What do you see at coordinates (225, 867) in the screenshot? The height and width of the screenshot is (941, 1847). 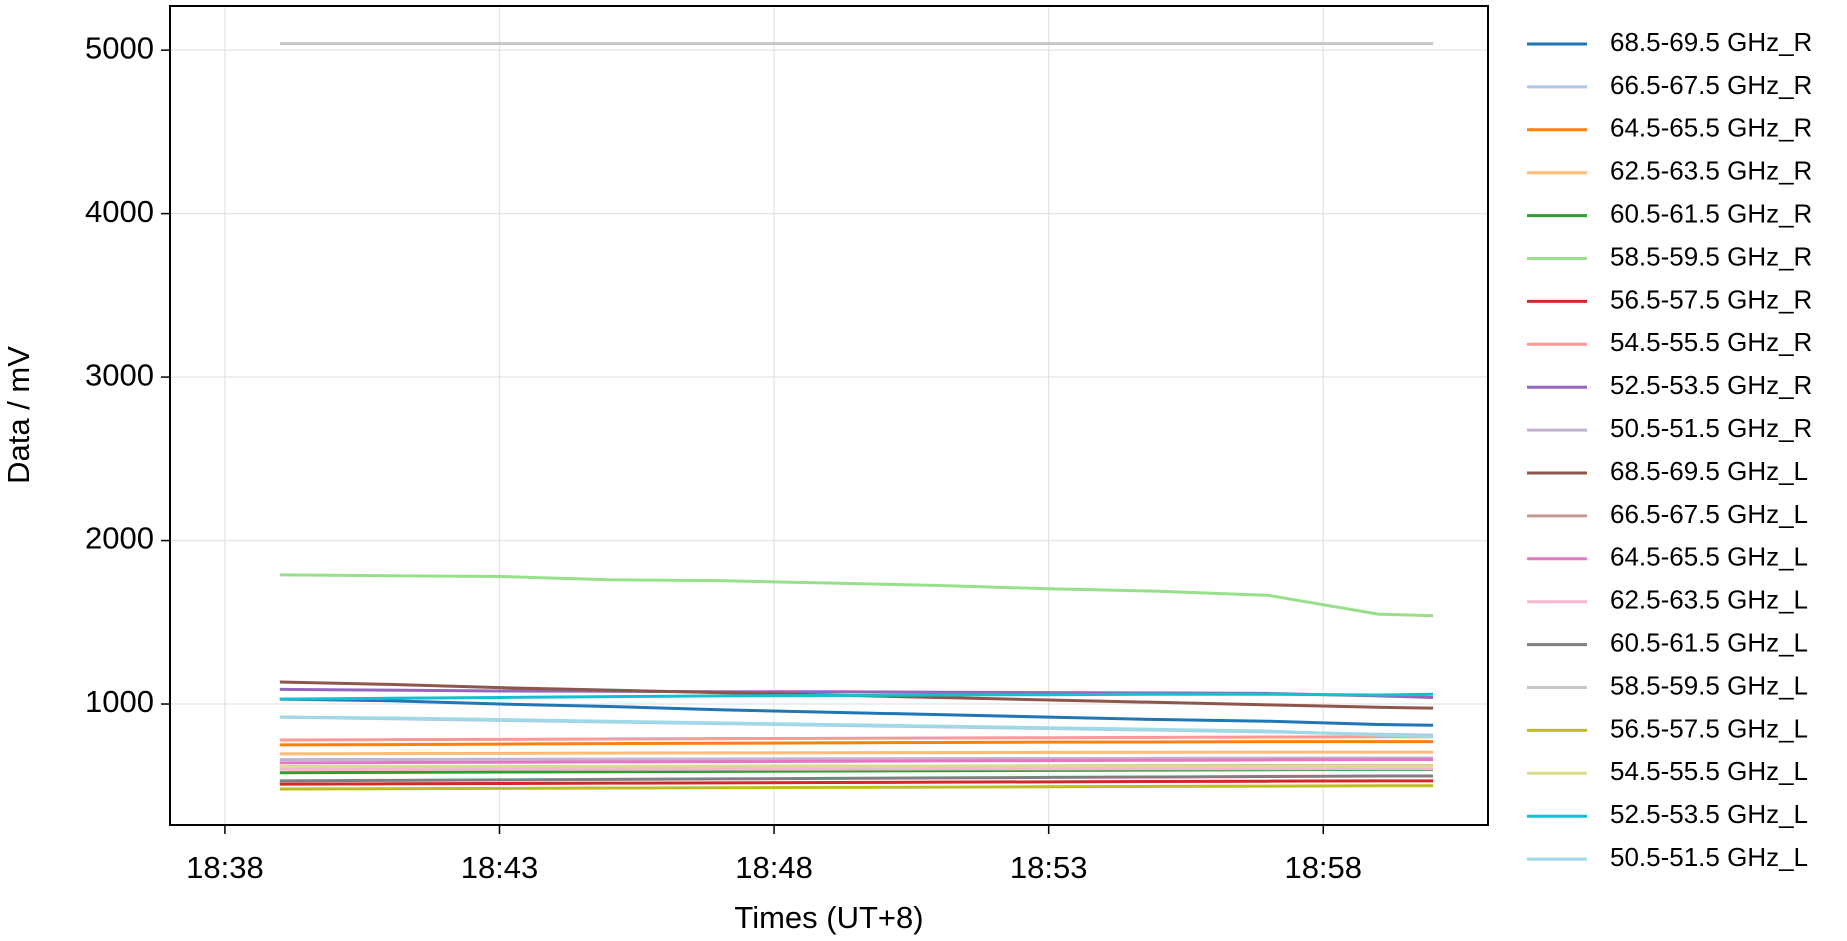 I see `x-tick-label: 18:38` at bounding box center [225, 867].